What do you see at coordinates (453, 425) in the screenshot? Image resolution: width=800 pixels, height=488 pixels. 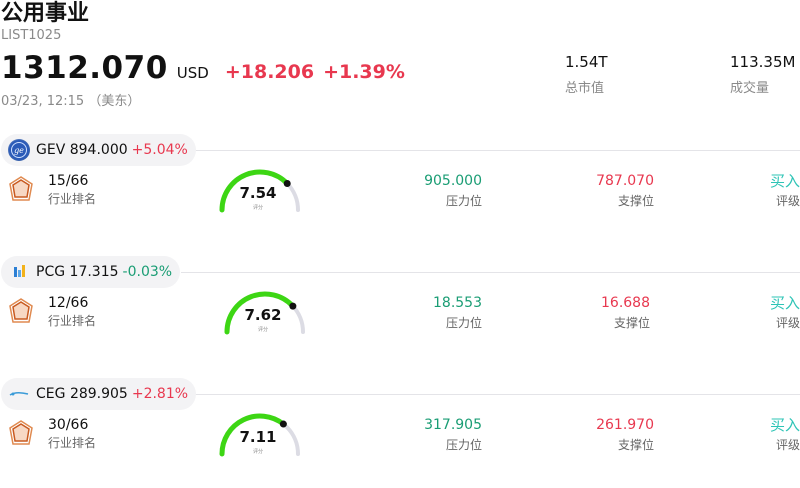 I see `resistance-value: 317.905` at bounding box center [453, 425].